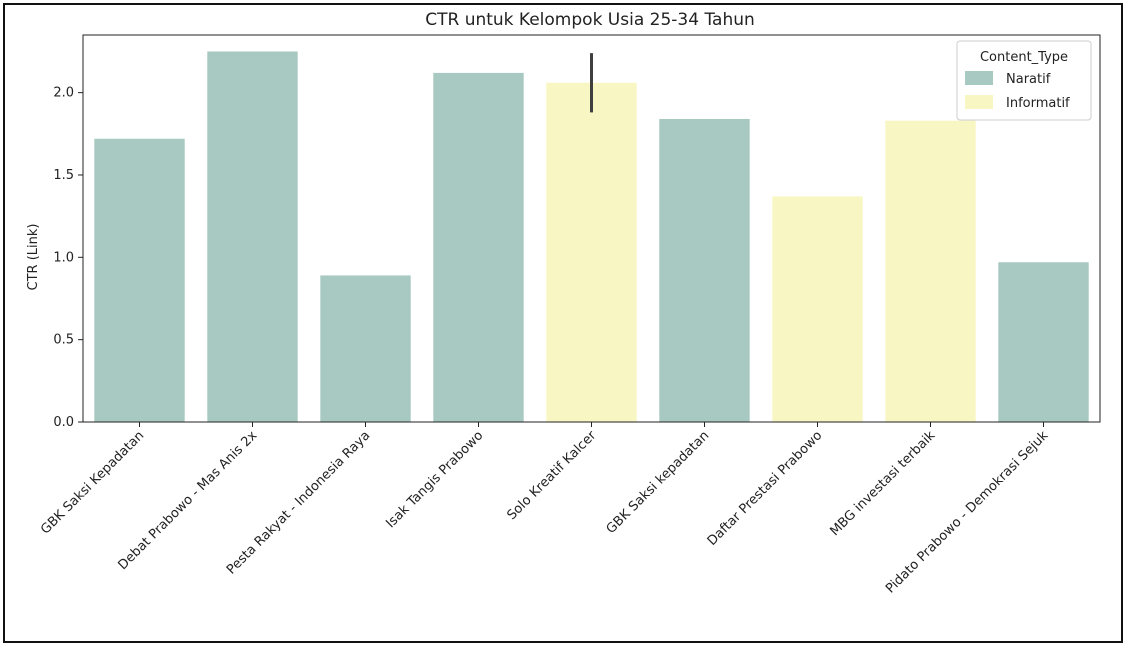 The width and height of the screenshot is (1130, 650). What do you see at coordinates (63, 257) in the screenshot?
I see `y-tick-label: 1.0` at bounding box center [63, 257].